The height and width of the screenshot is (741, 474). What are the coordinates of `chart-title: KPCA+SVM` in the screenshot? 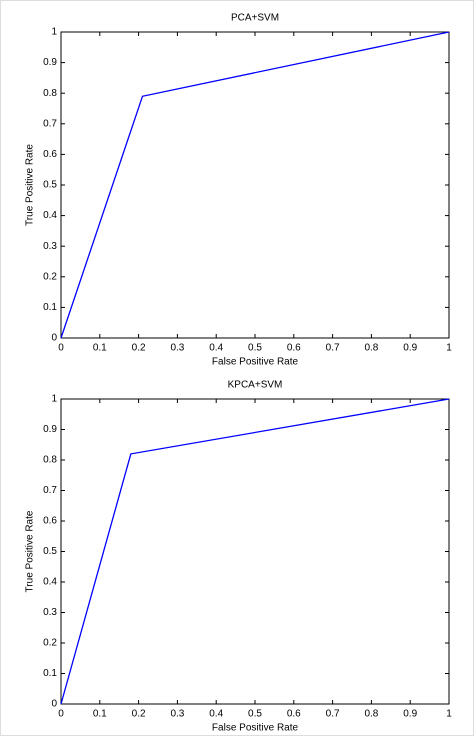 It's located at (255, 385).